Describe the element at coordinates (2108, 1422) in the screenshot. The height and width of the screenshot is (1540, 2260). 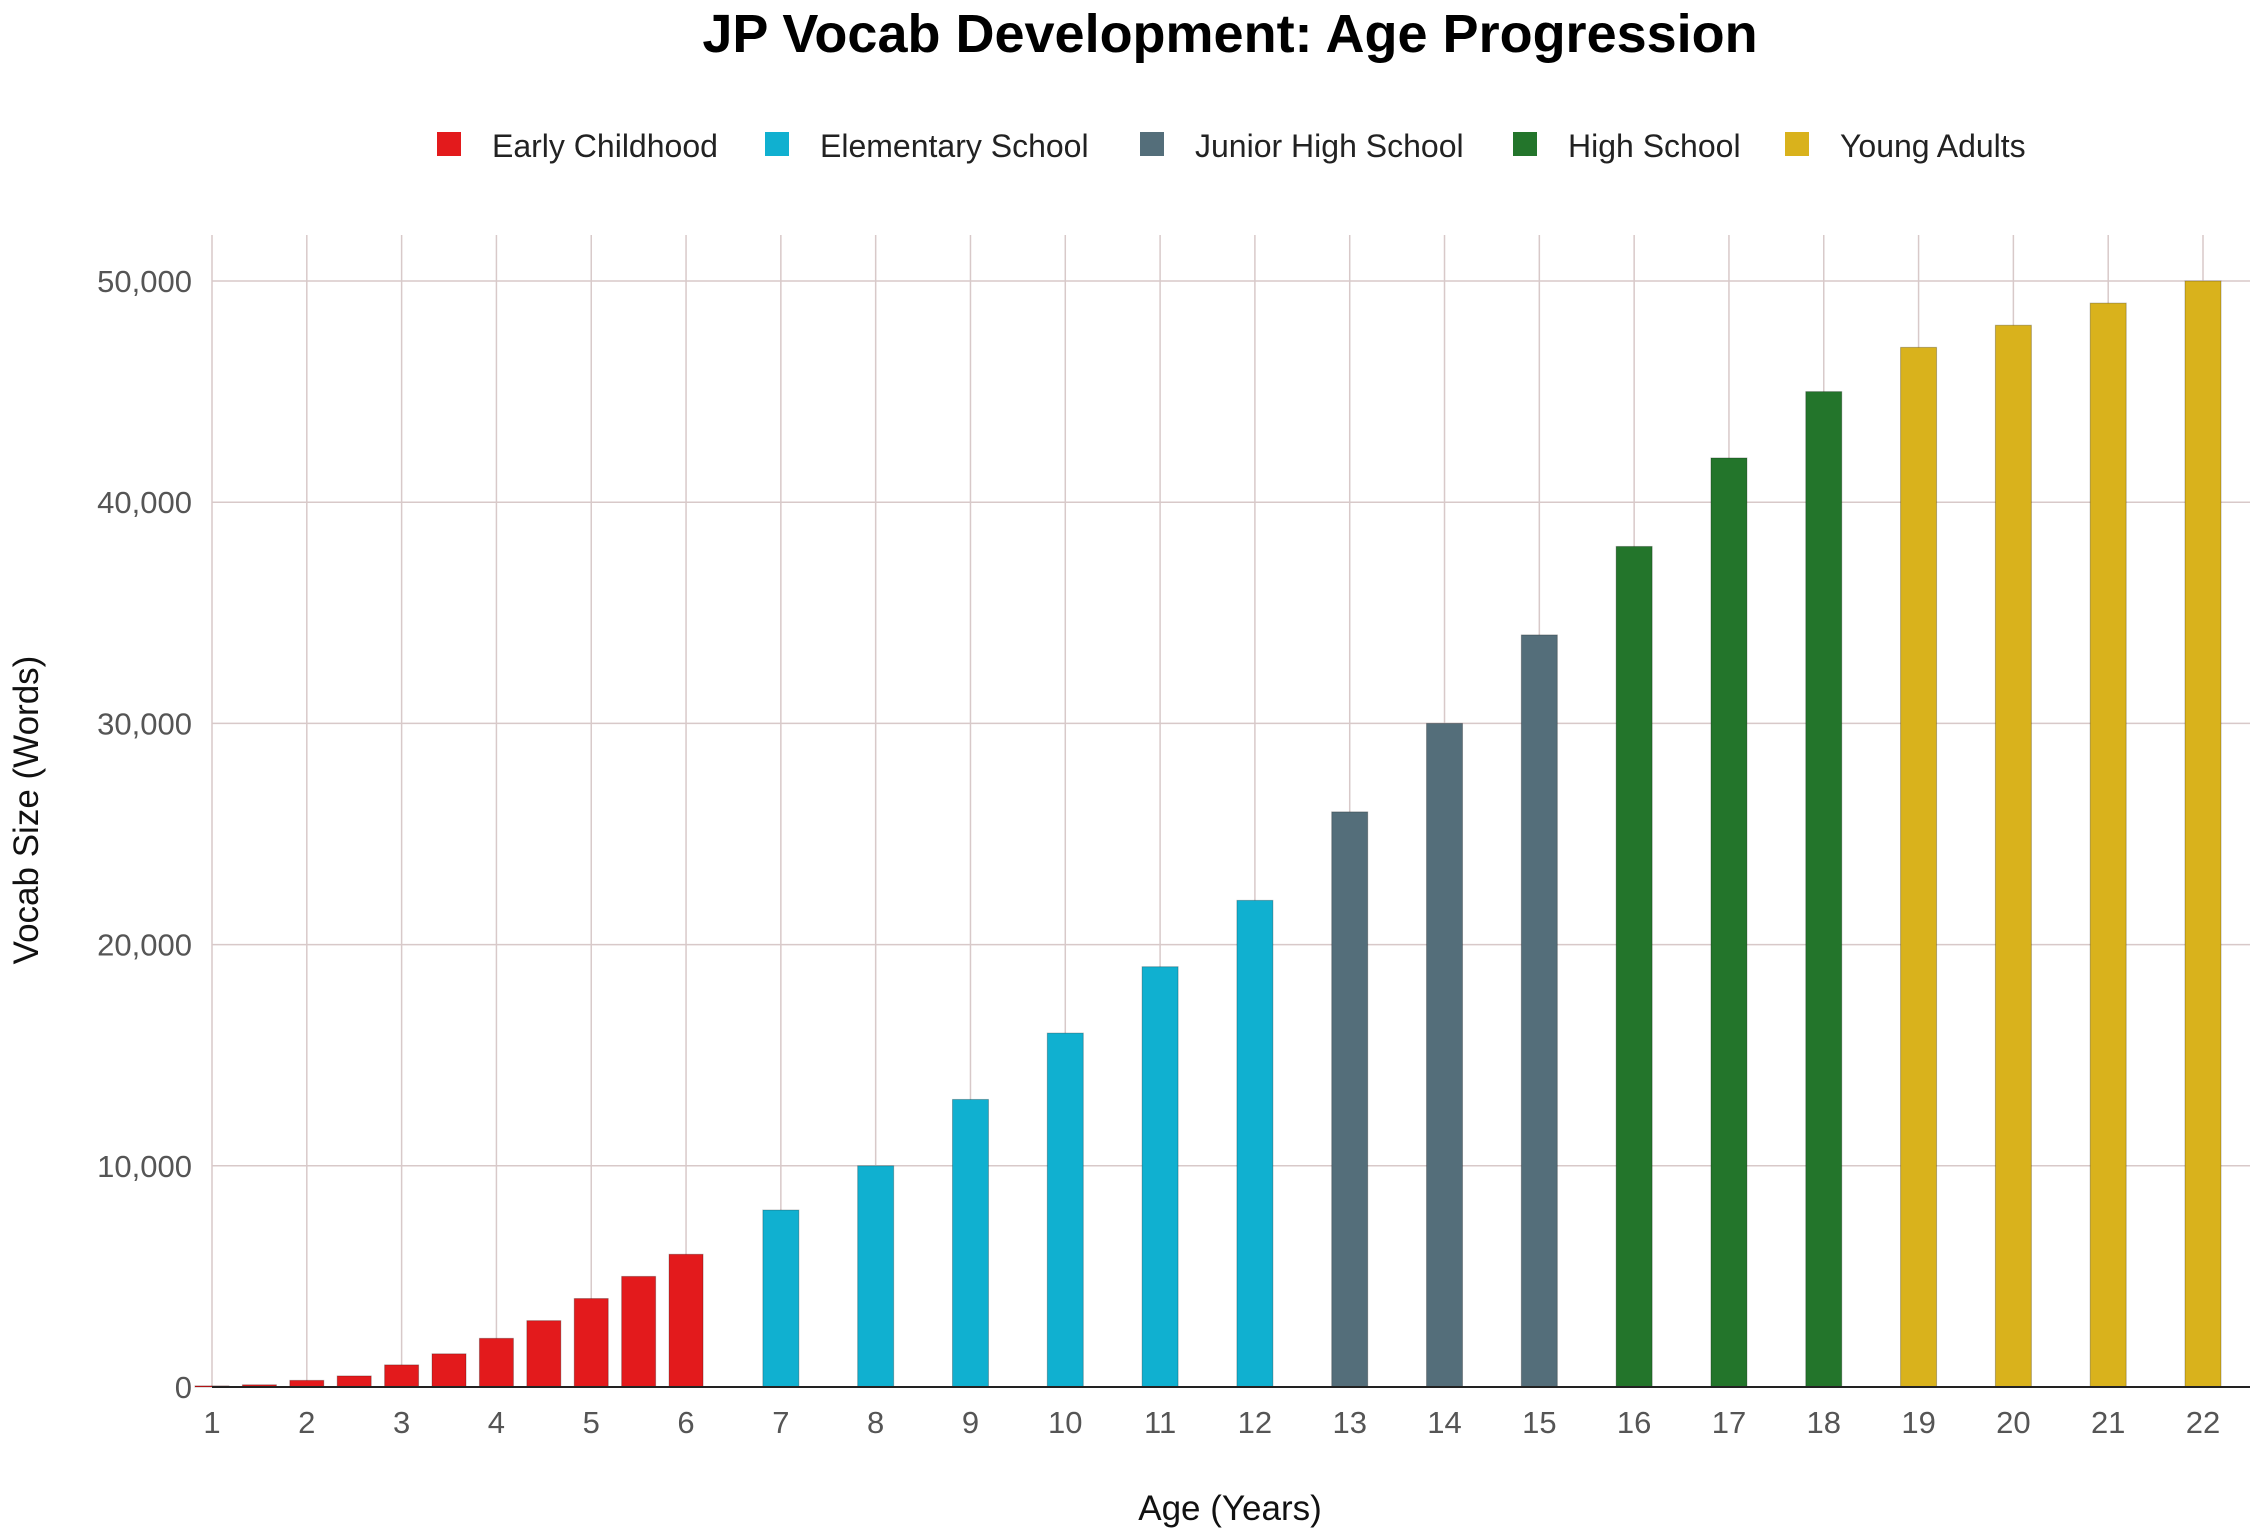
I see `x-tick-label: 21` at that location.